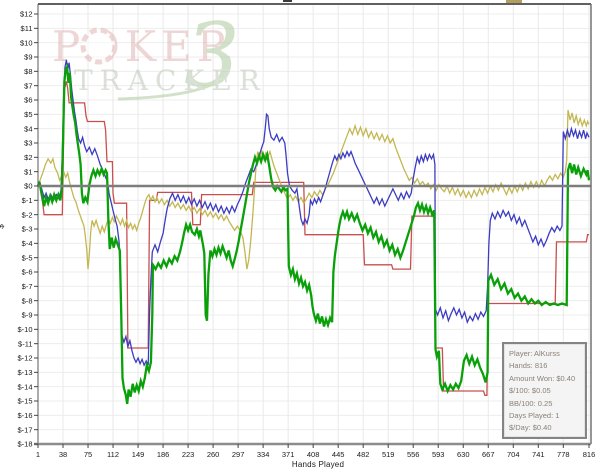  I want to click on y-tick-label: $10, so click(26, 42).